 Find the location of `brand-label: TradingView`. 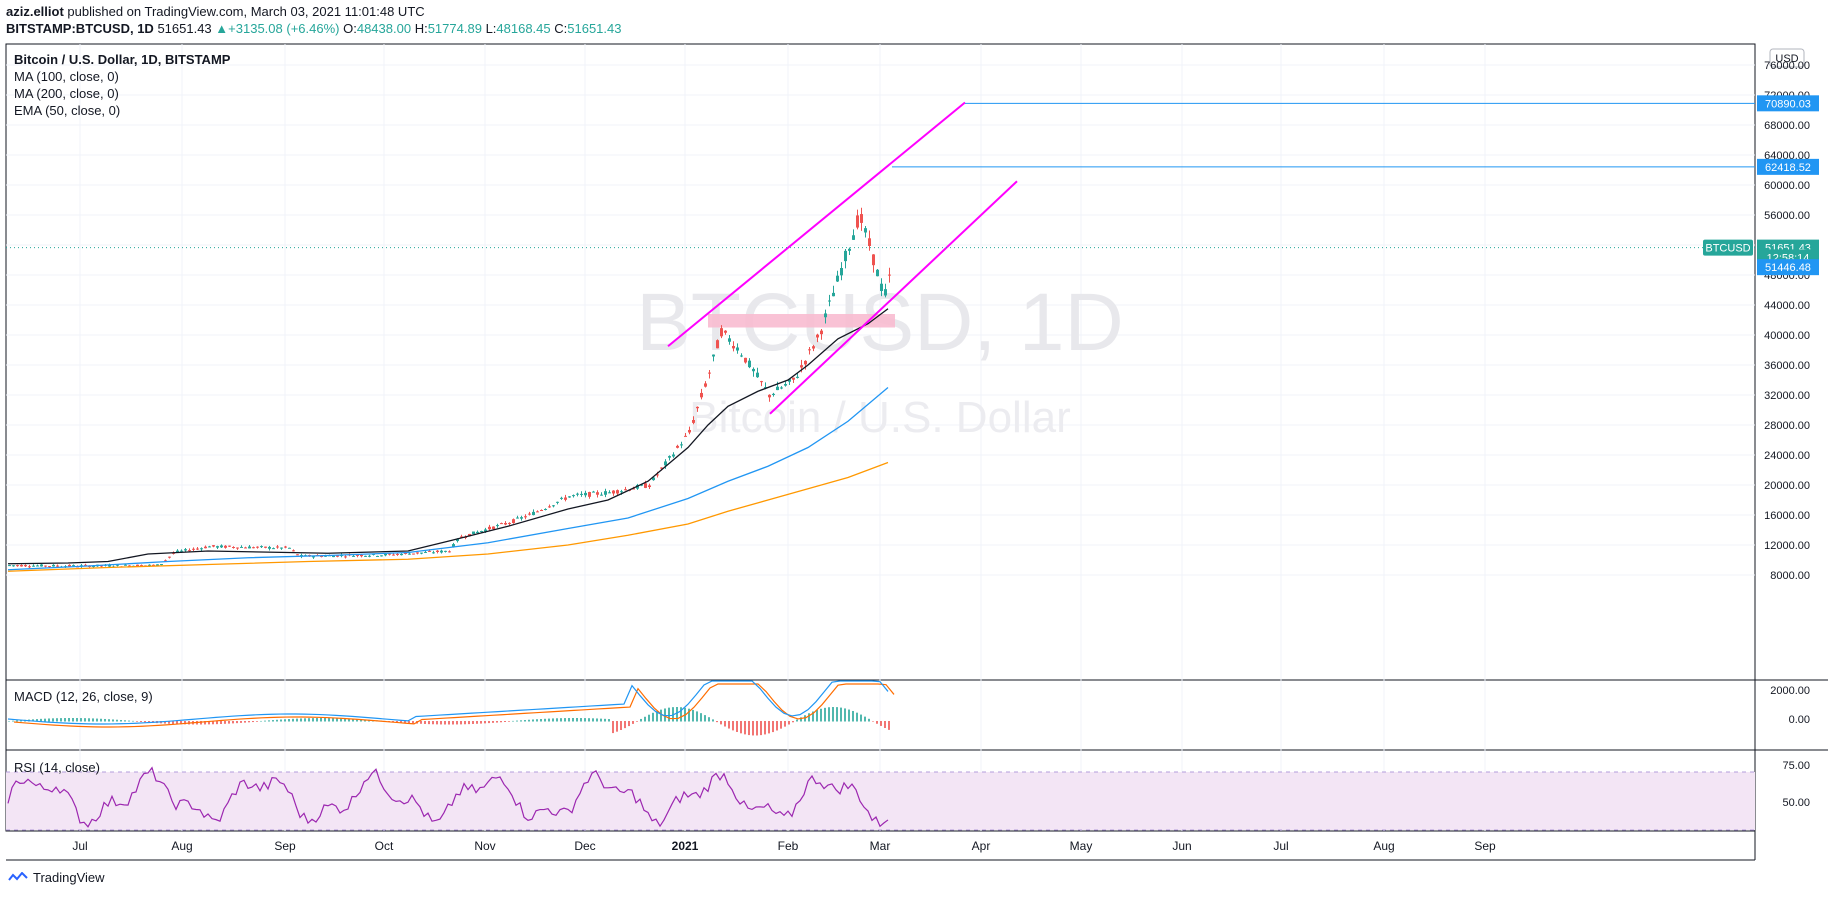

brand-label: TradingView is located at coordinates (69, 877).